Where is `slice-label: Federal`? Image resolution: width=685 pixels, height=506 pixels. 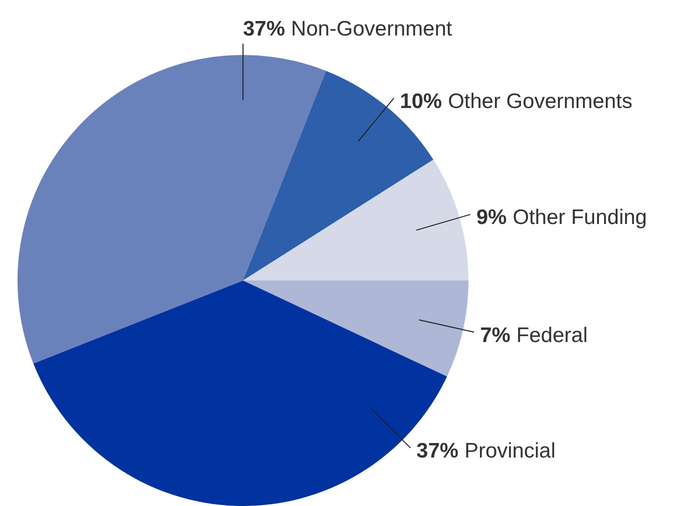
slice-label: Federal is located at coordinates (552, 335).